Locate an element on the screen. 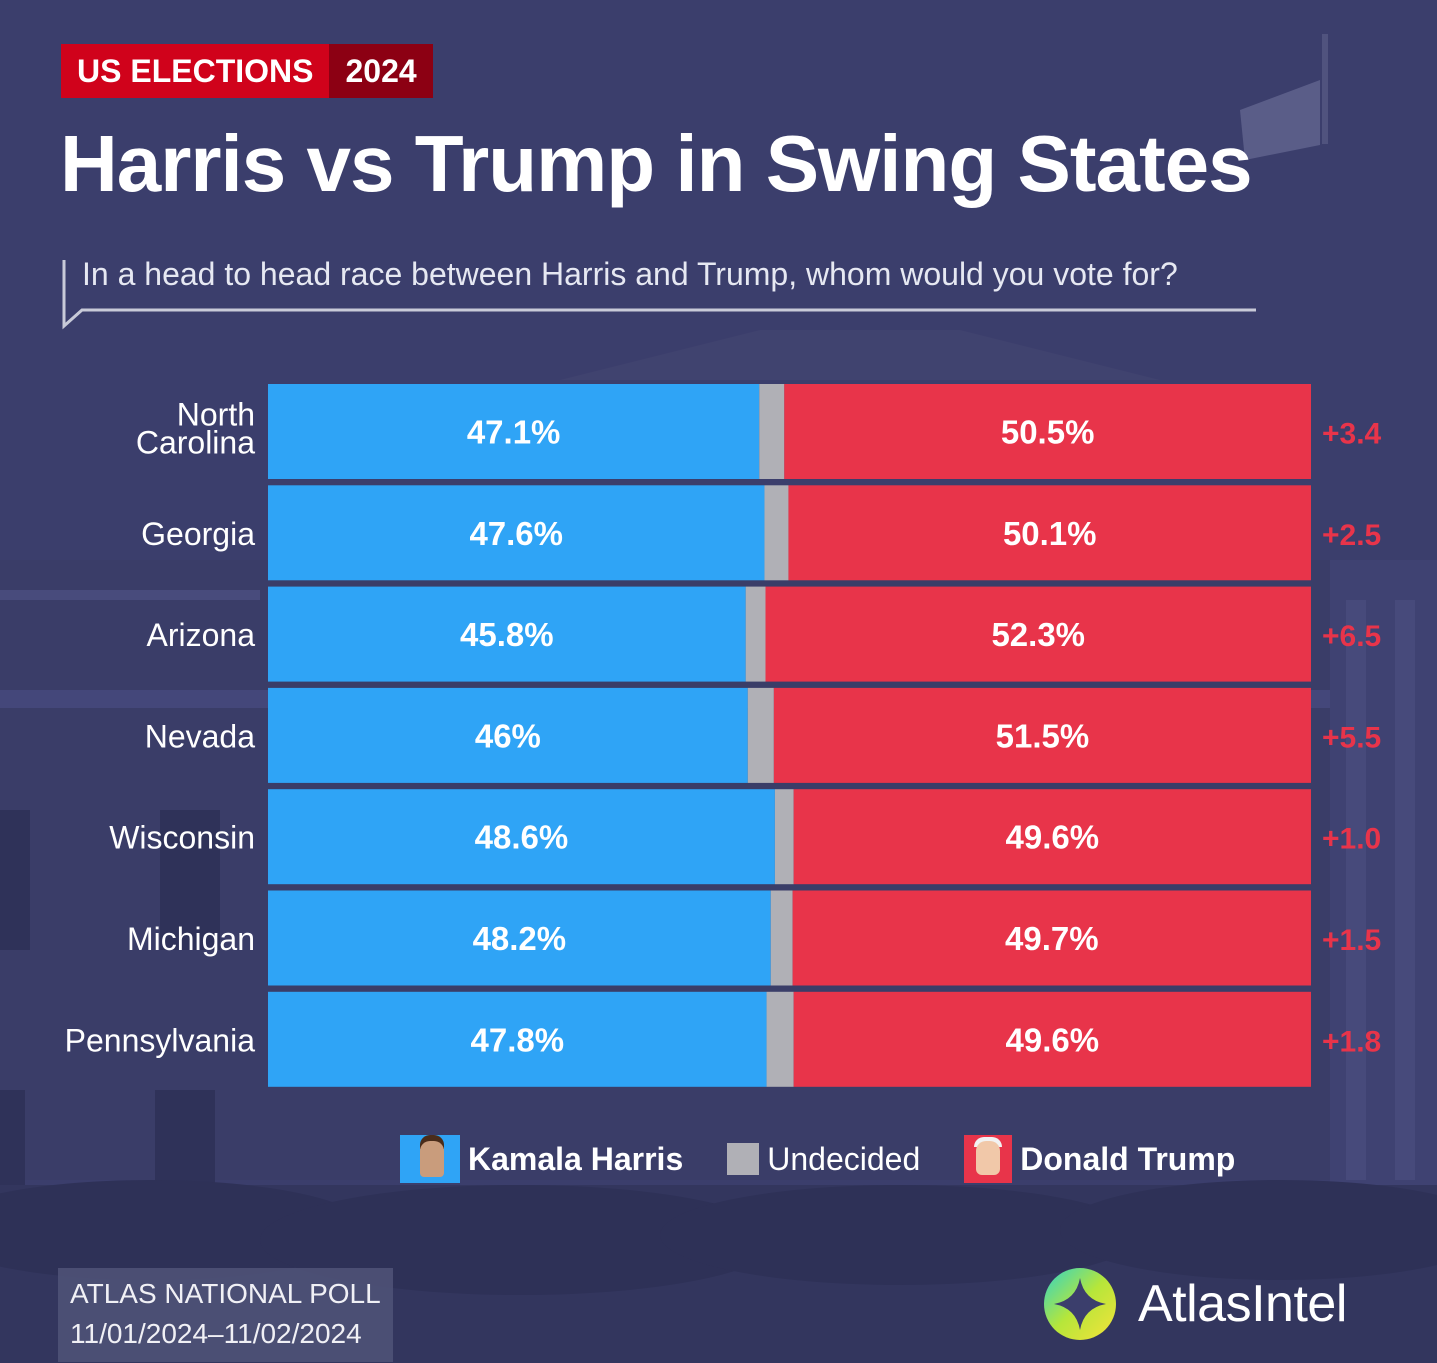 This screenshot has width=1437, height=1363. category-label-wisconsin: Wisconsin is located at coordinates (182, 838).